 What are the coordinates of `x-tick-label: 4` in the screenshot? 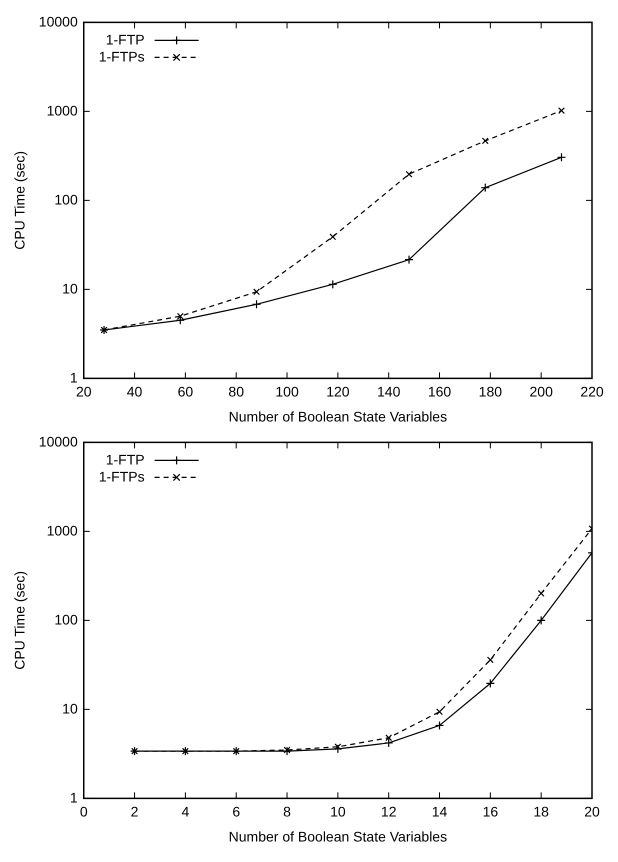 It's located at (185, 812).